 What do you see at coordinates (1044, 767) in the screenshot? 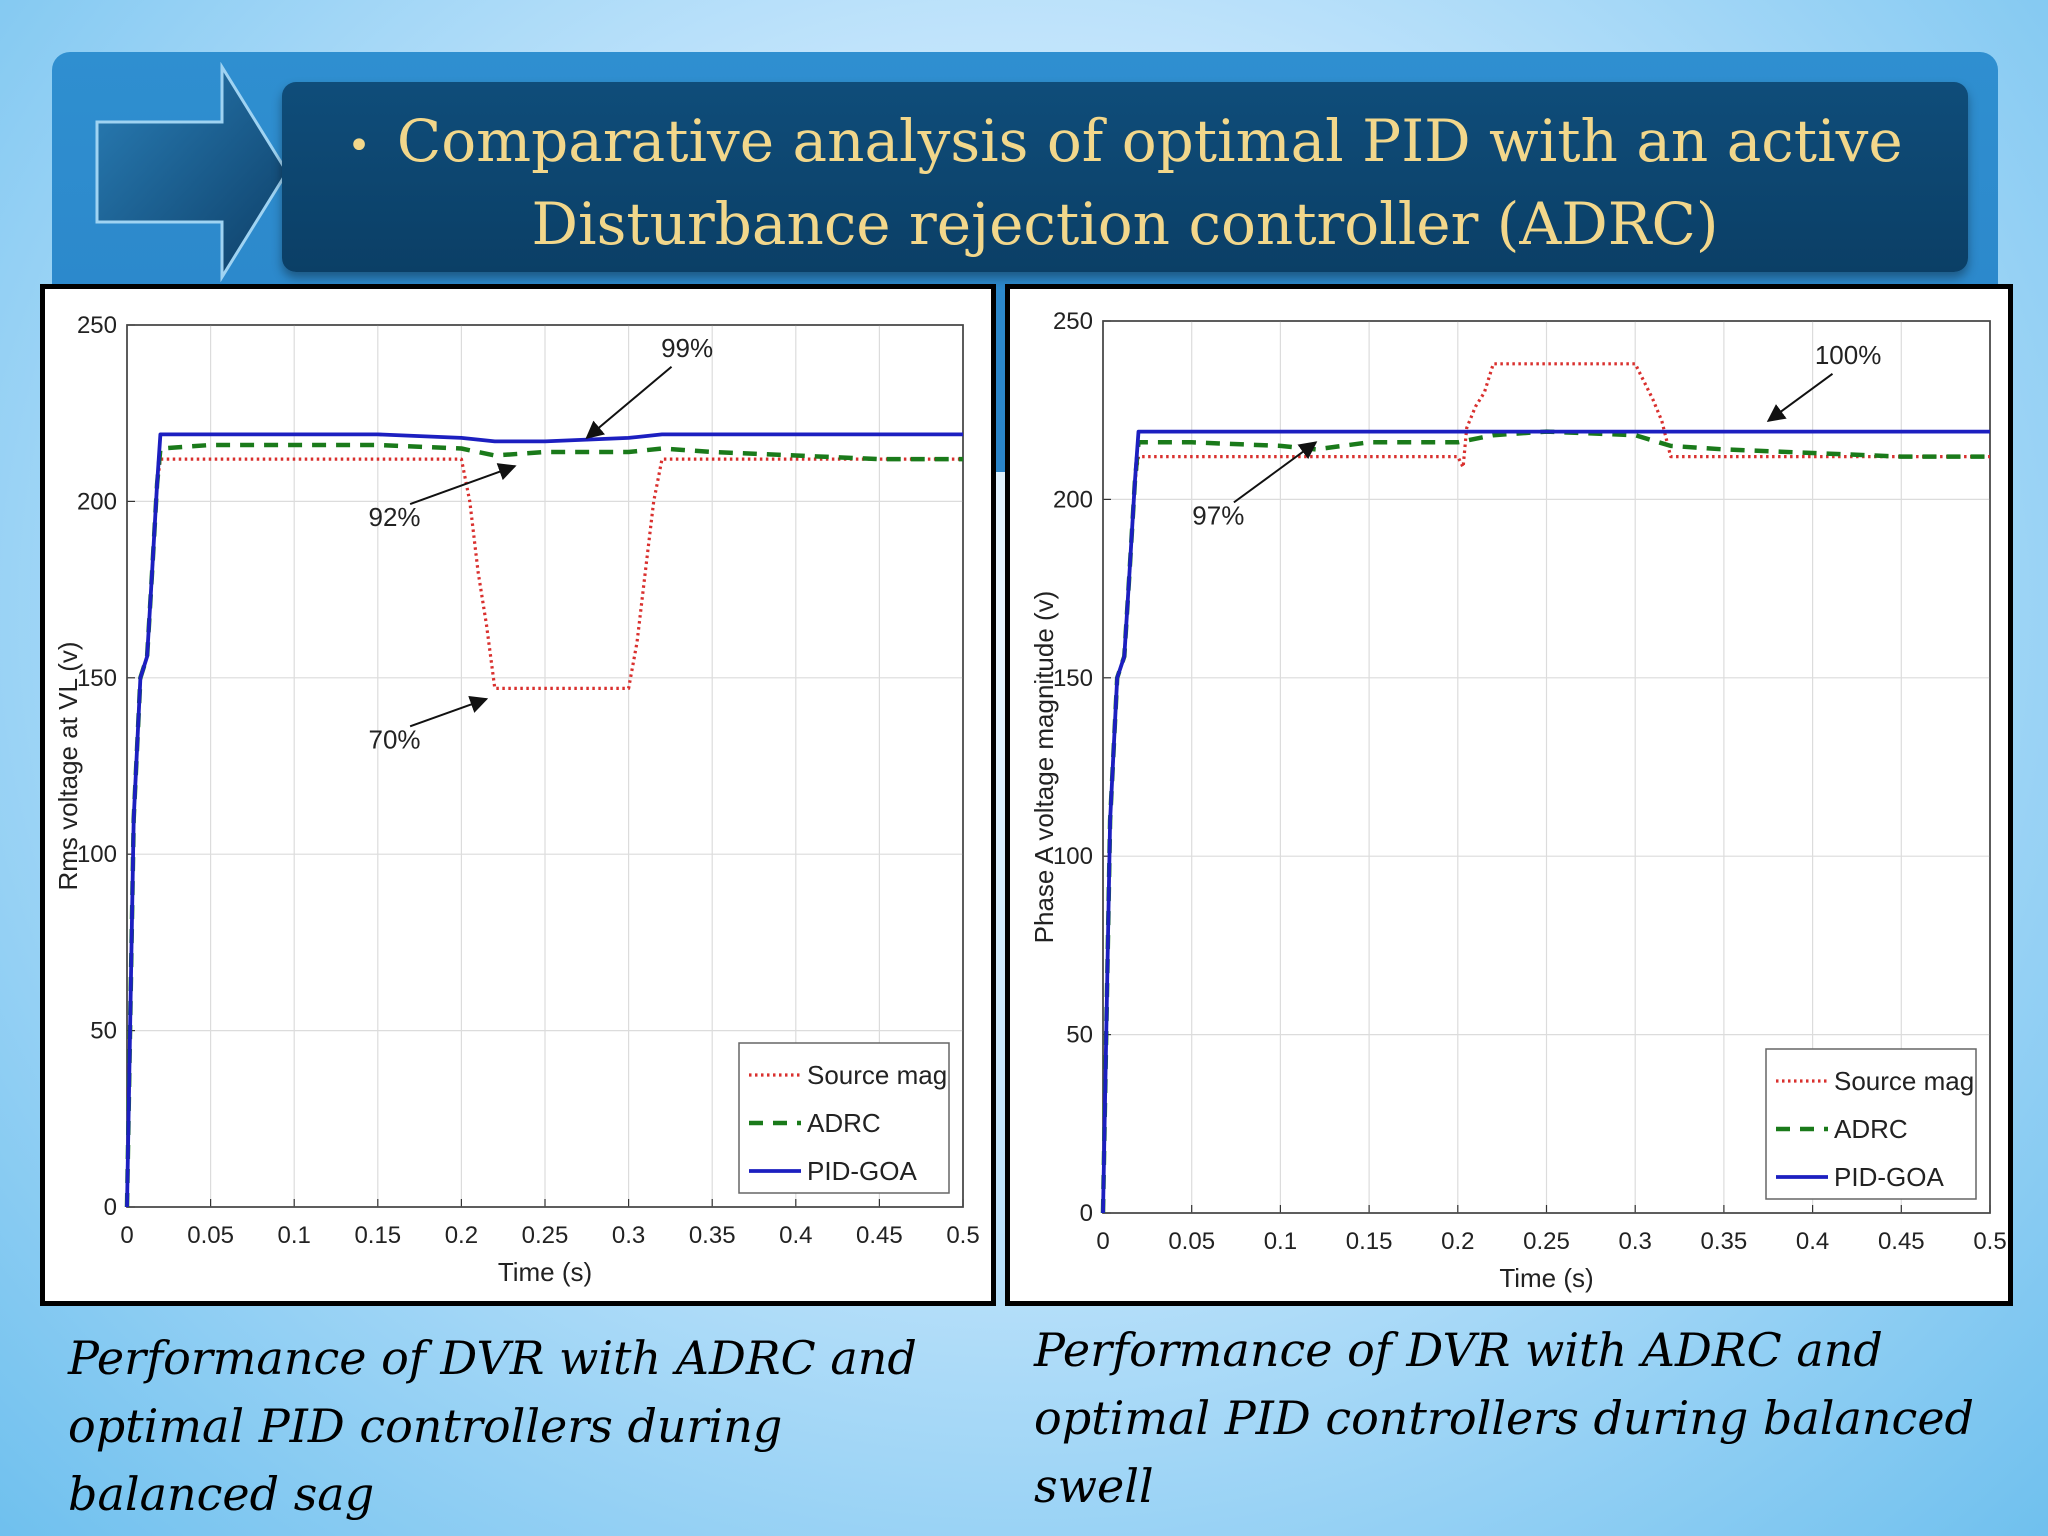
I see `y-axis-label: Phase A voltage magnitude (v)` at bounding box center [1044, 767].